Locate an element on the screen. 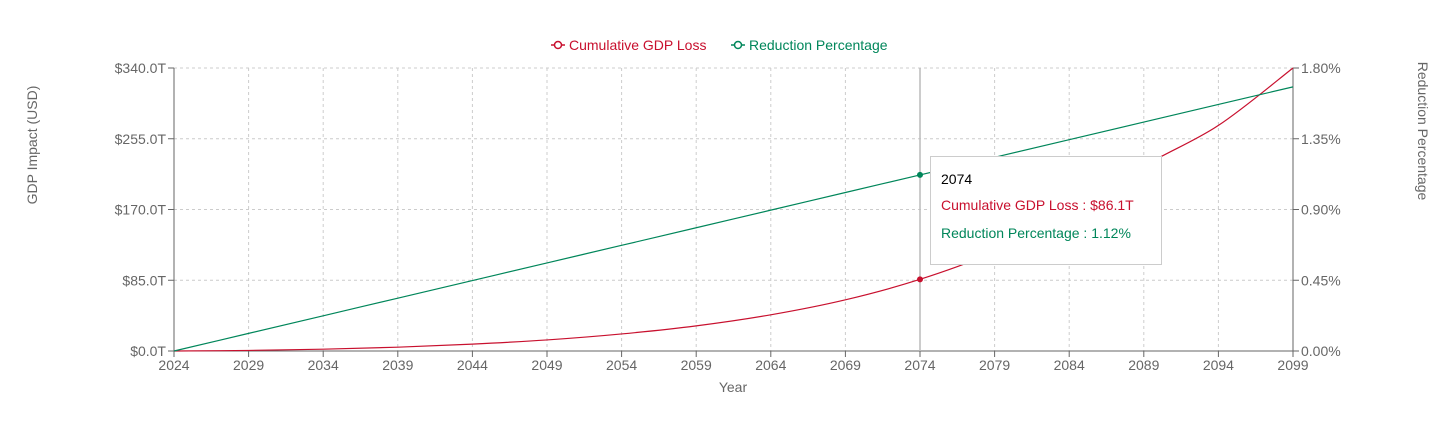 This screenshot has height=421, width=1456. y-left-tick-label: $85.0T is located at coordinates (144, 280).